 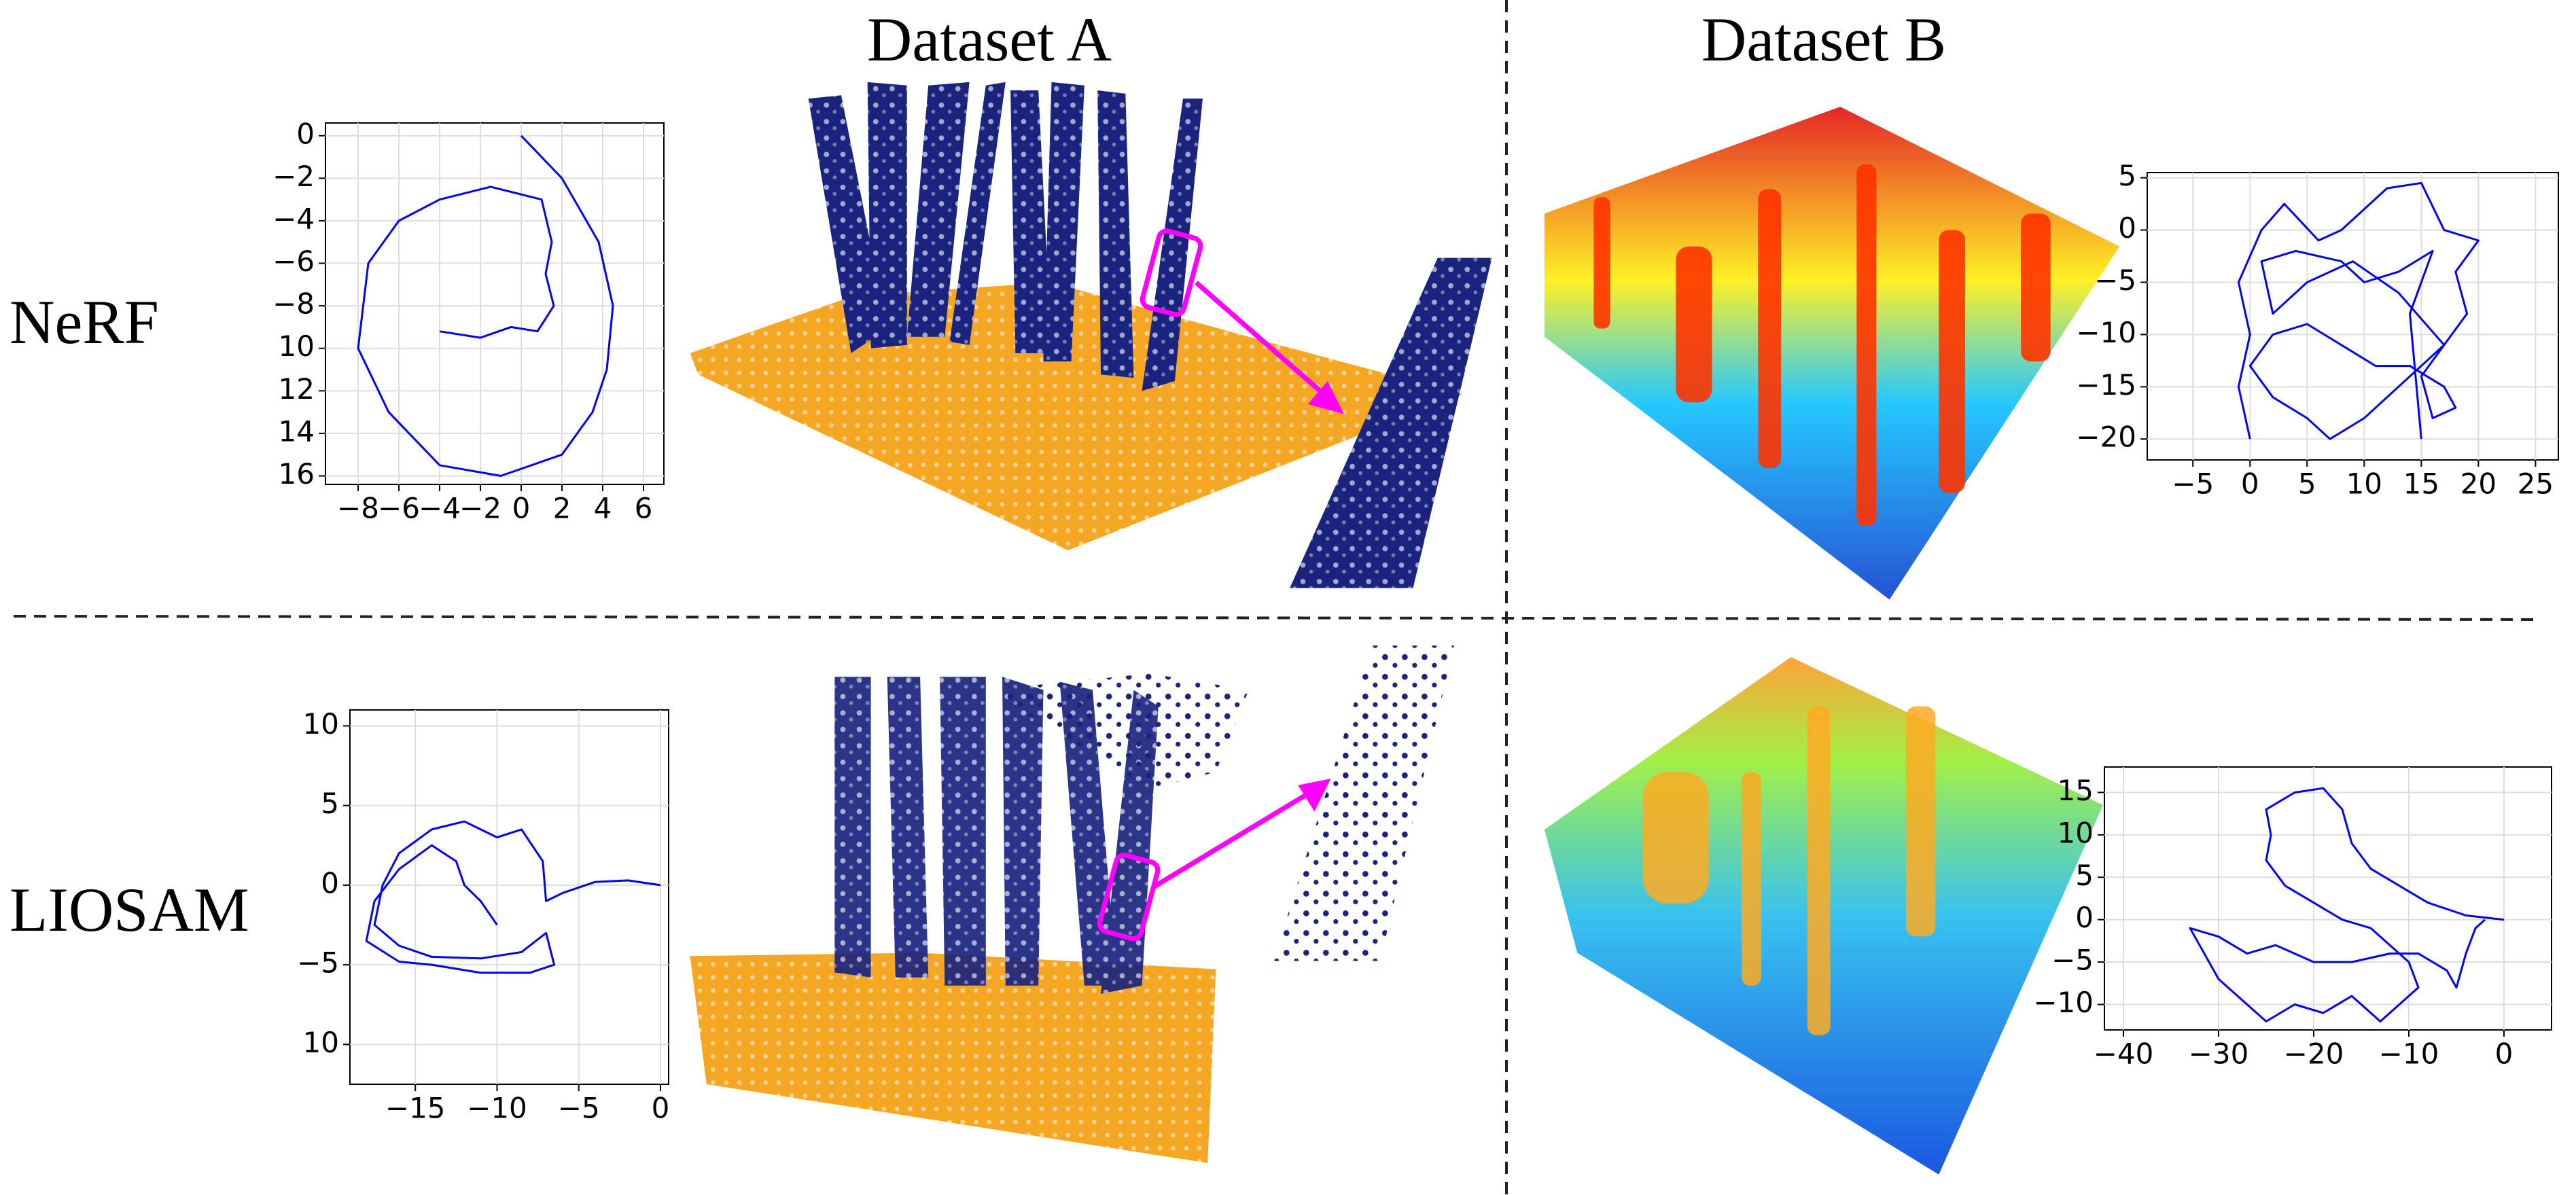 I want to click on y-tick-label: 16, so click(x=297, y=474).